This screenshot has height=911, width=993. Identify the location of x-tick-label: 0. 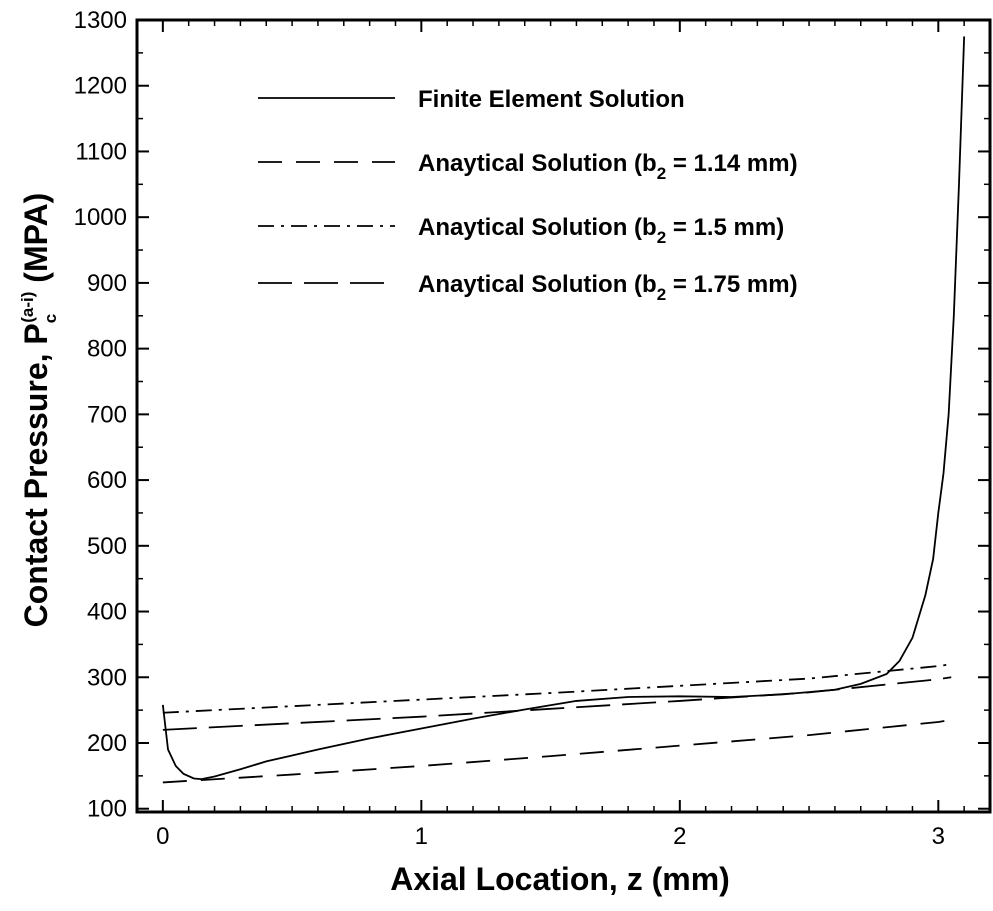
(162, 836).